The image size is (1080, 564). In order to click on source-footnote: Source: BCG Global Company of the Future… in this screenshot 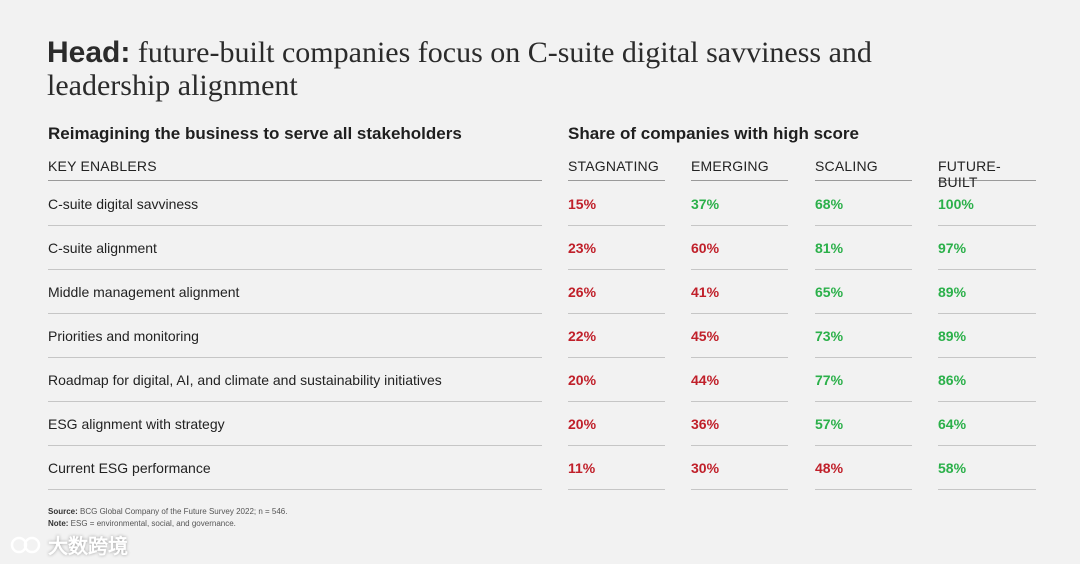, I will do `click(167, 511)`.